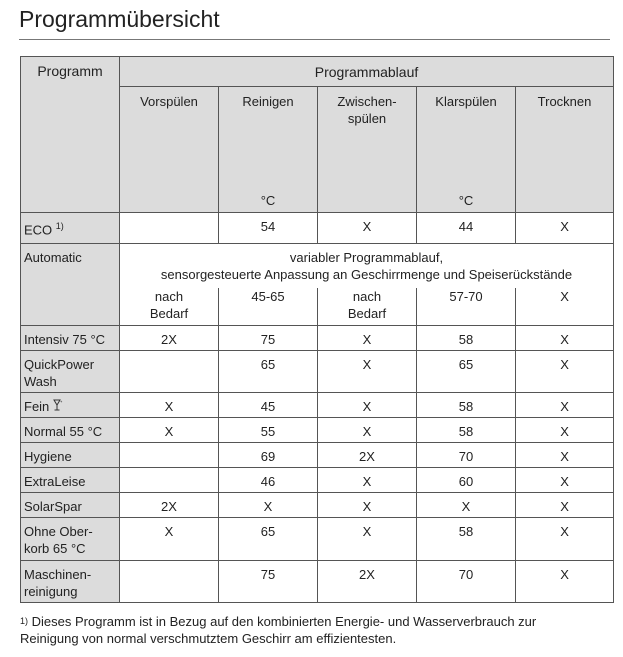 This screenshot has height=657, width=623. I want to click on column-header: Klarspülen °C, so click(466, 149).